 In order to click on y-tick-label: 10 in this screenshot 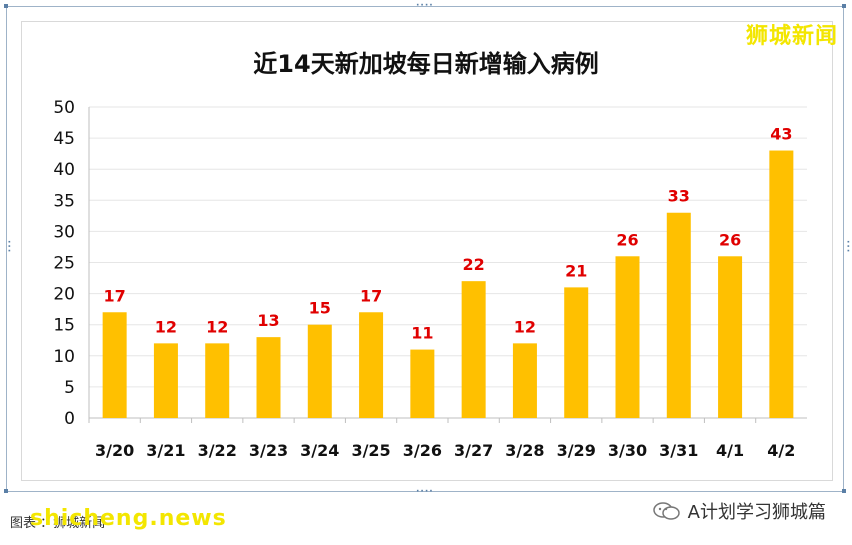, I will do `click(64, 357)`.